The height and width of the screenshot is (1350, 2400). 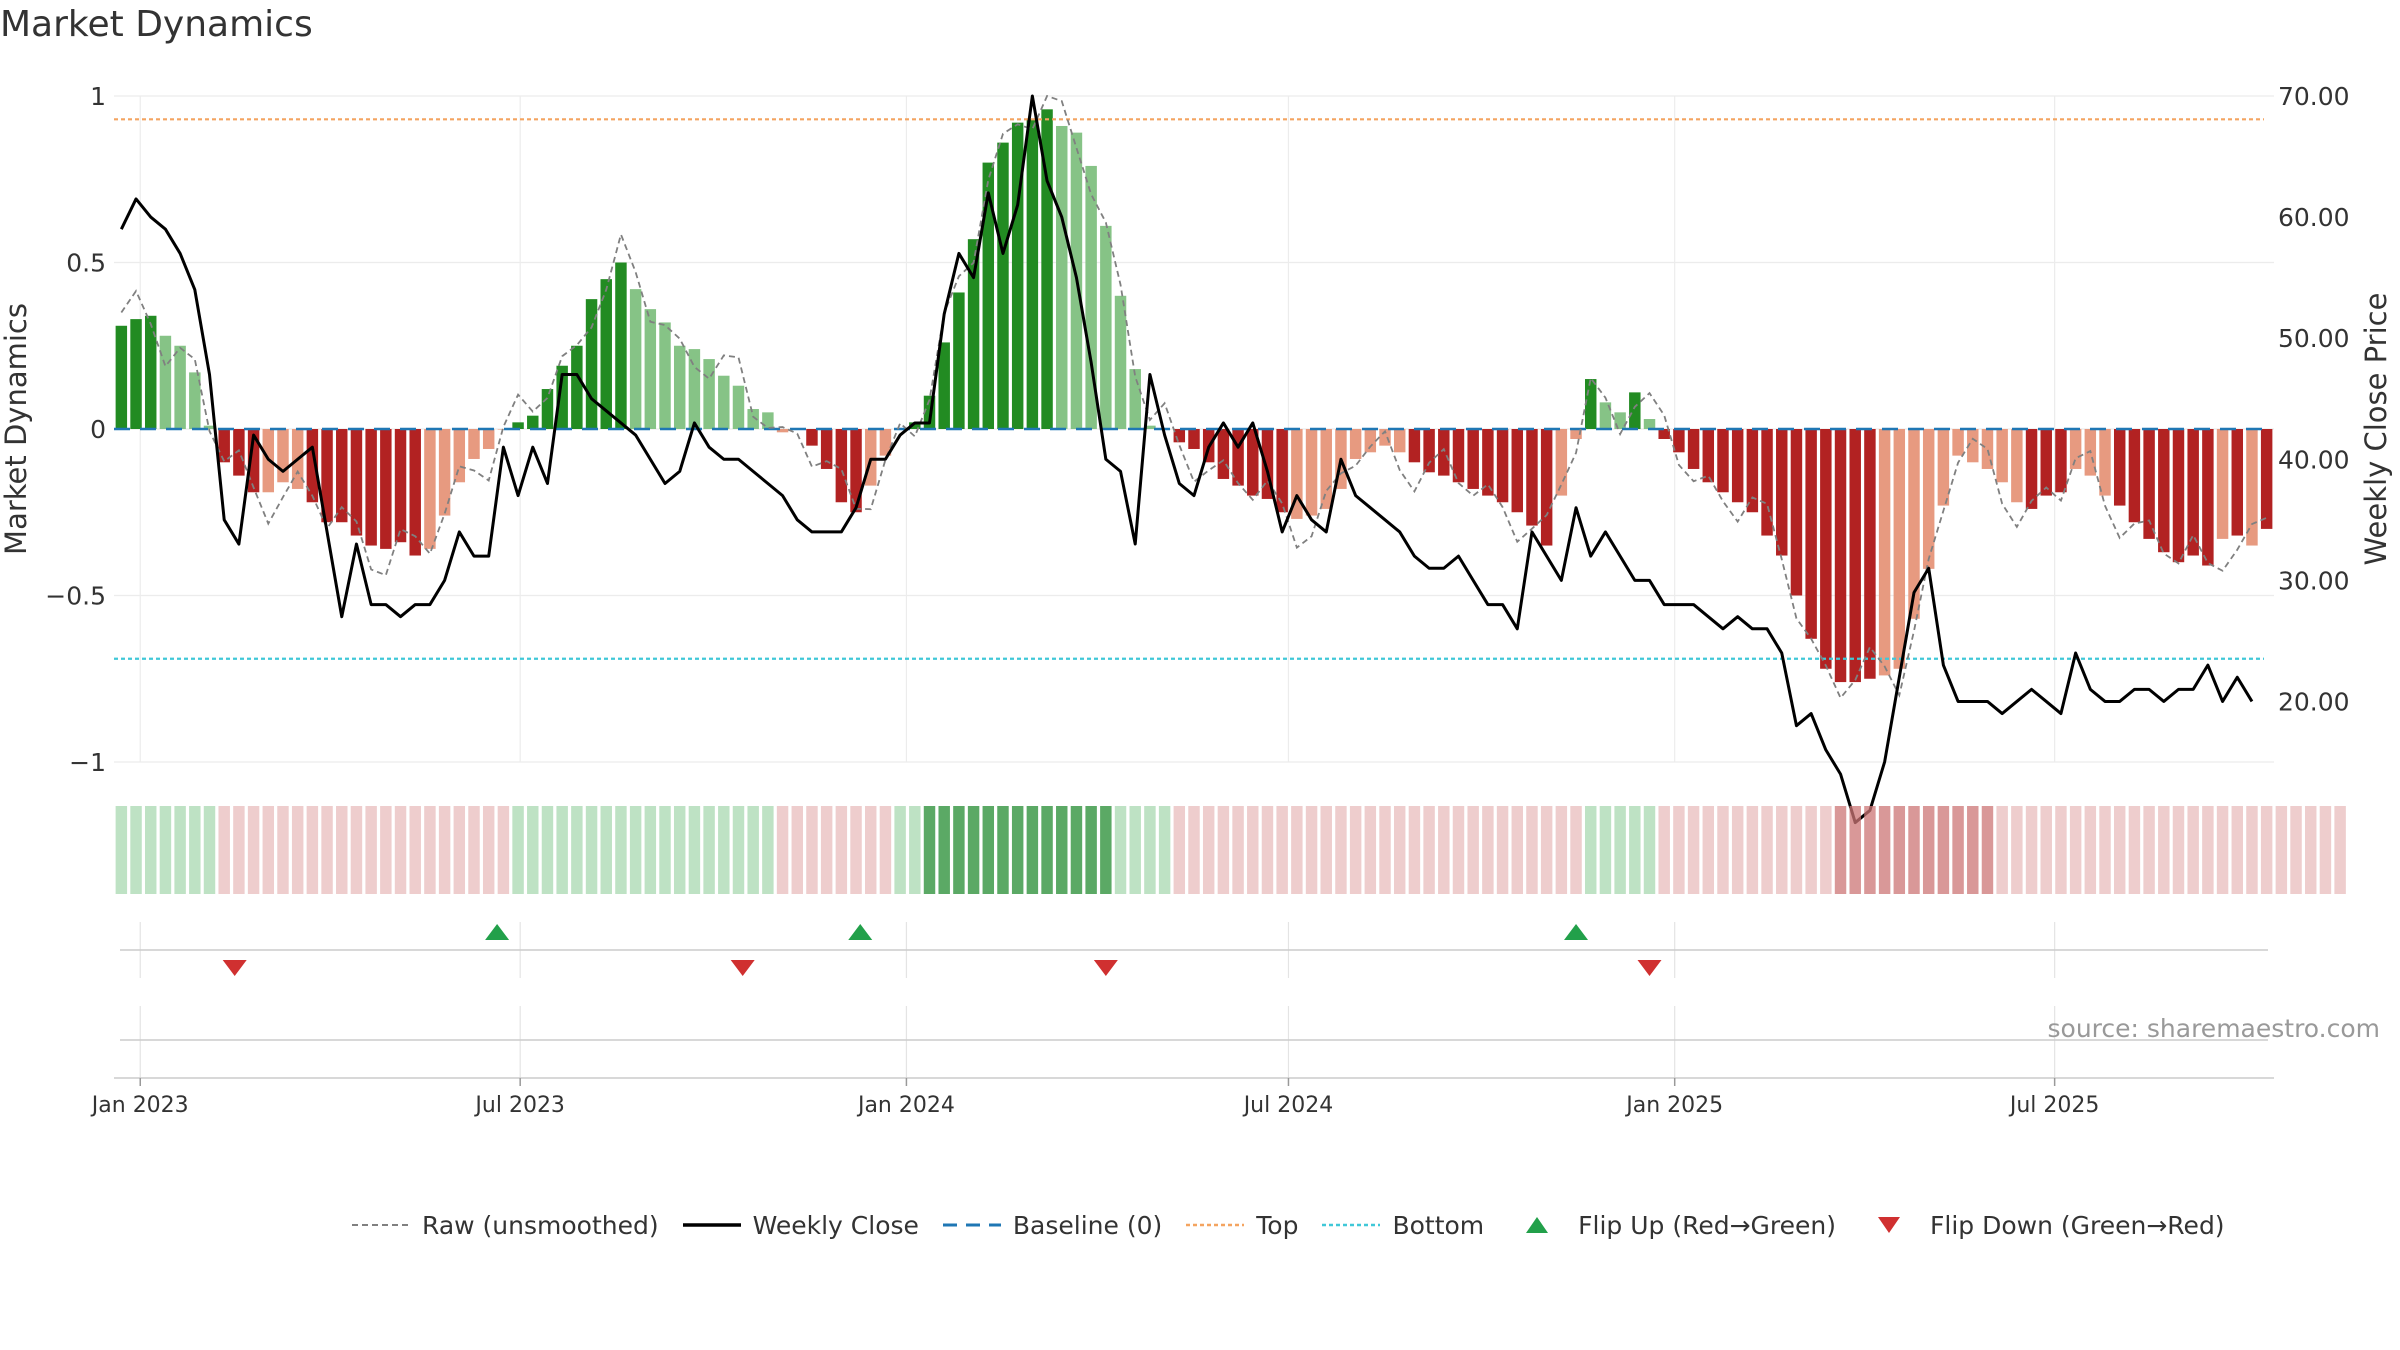 I want to click on legend-item-flip-up: Flip Up (Red→Green), so click(x=1671, y=1225).